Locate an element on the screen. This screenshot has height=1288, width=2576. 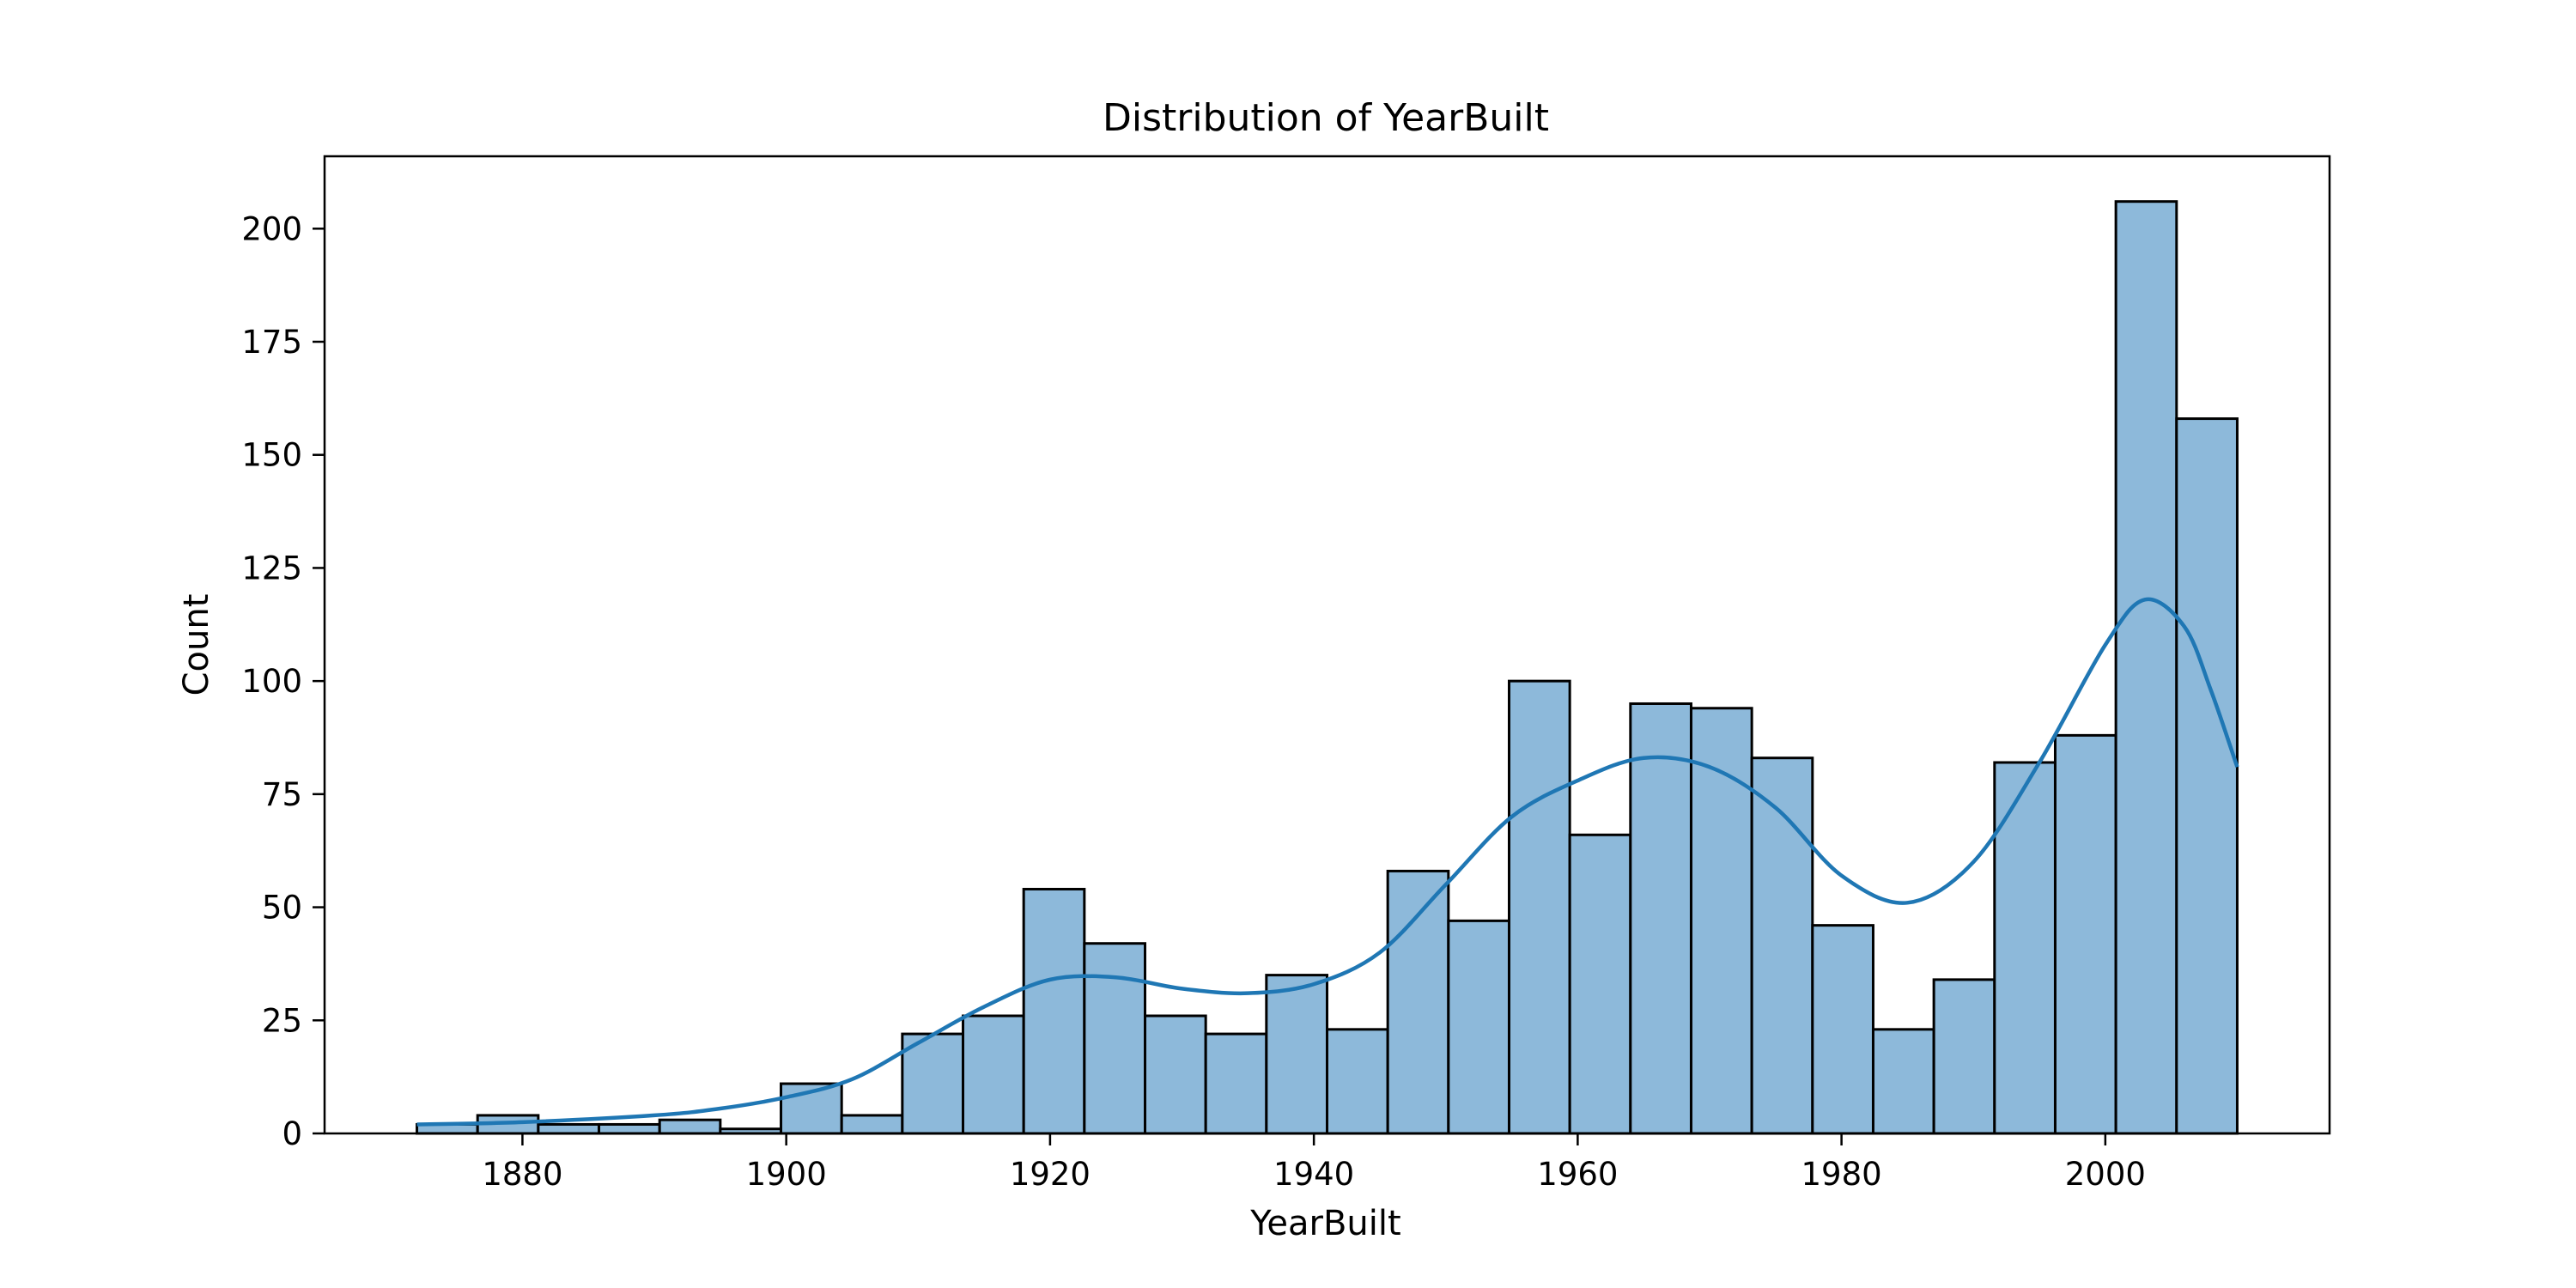
y-tick-label-25: 25 is located at coordinates (282, 1020).